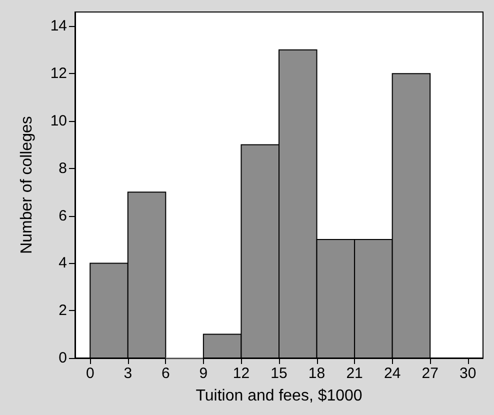 The height and width of the screenshot is (415, 494). I want to click on x-tick-label: 30, so click(468, 373).